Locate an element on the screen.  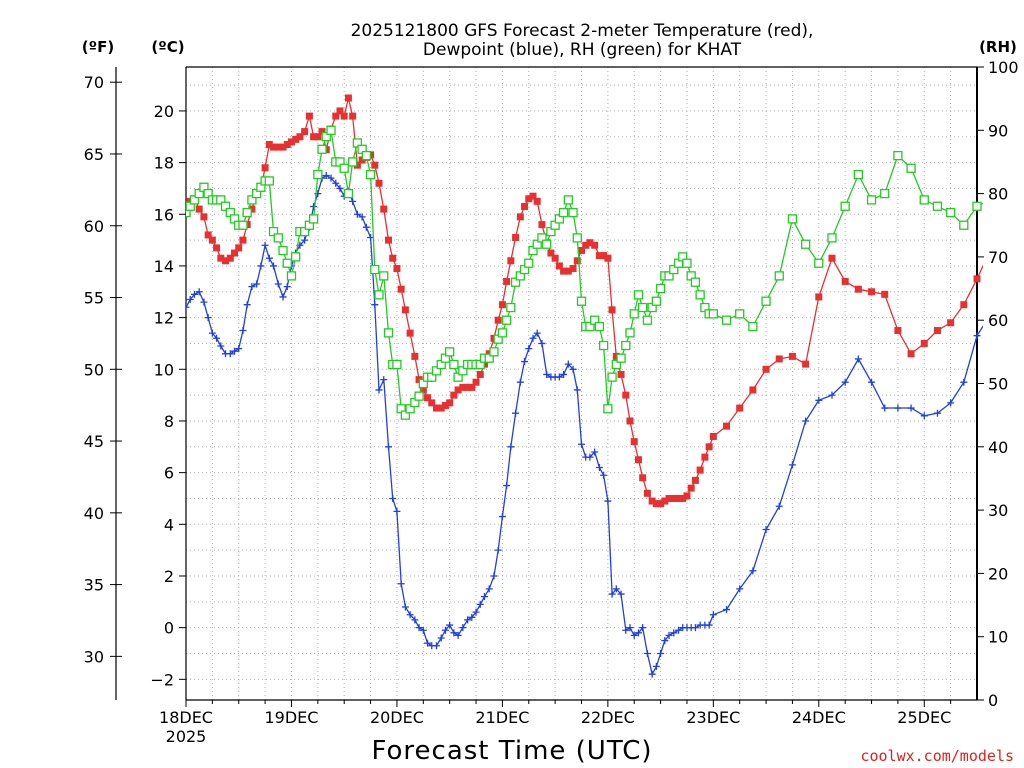
x-tick-label: 25DEC is located at coordinates (924, 717).